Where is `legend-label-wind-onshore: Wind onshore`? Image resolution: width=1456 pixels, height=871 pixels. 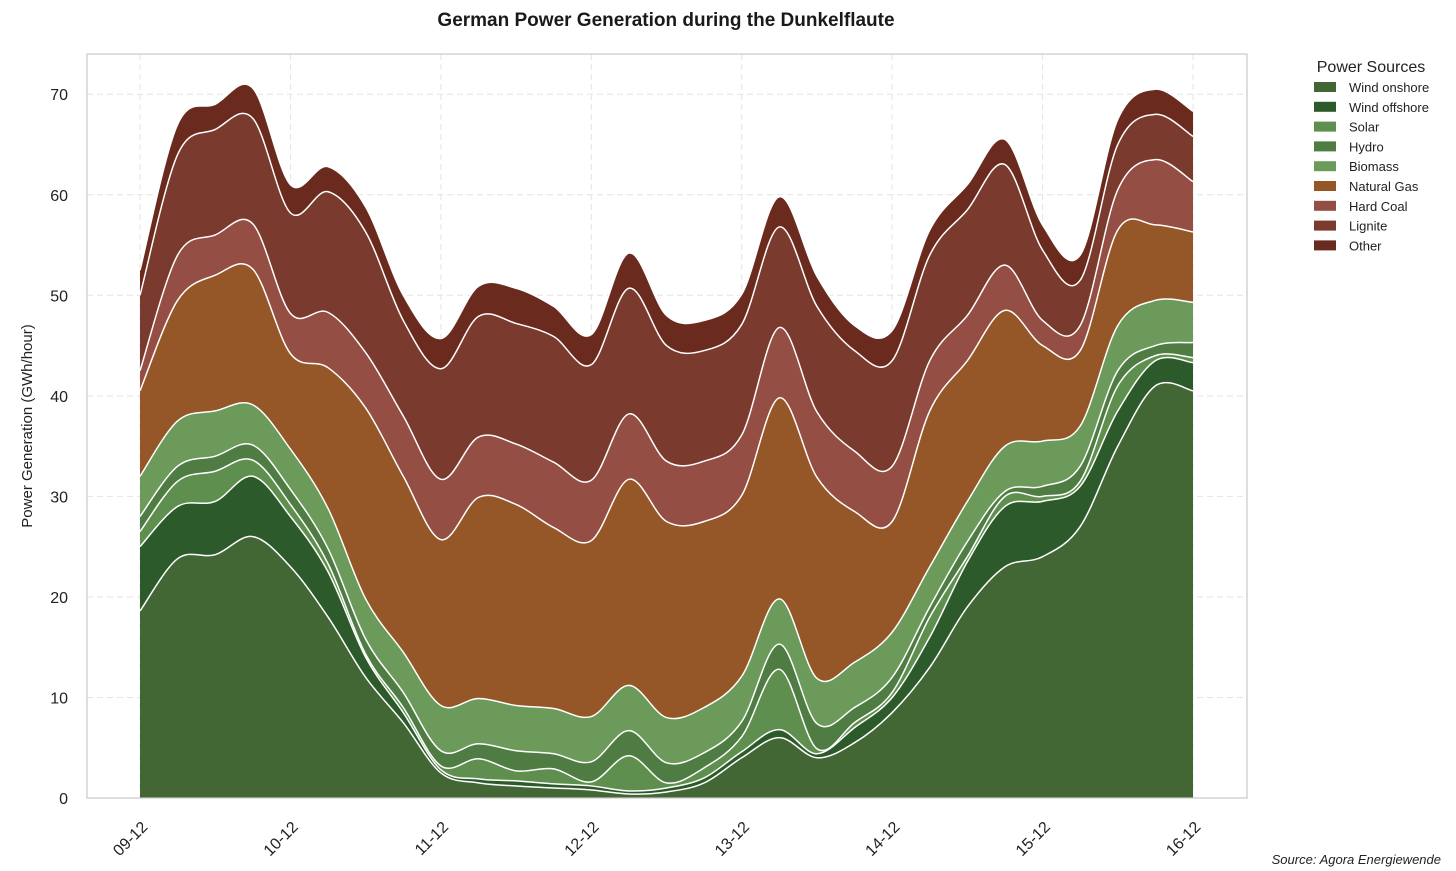 legend-label-wind-onshore: Wind onshore is located at coordinates (1389, 87).